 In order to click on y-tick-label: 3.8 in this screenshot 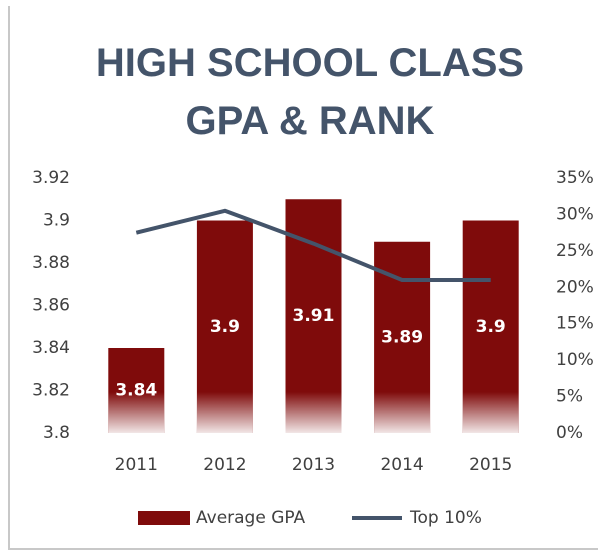, I will do `click(56, 433)`.